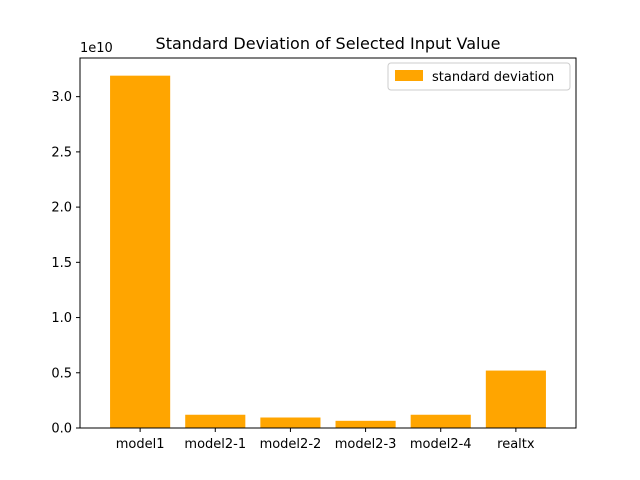 Image resolution: width=640 pixels, height=480 pixels. Describe the element at coordinates (409, 75) in the screenshot. I see `legend-swatch` at that location.